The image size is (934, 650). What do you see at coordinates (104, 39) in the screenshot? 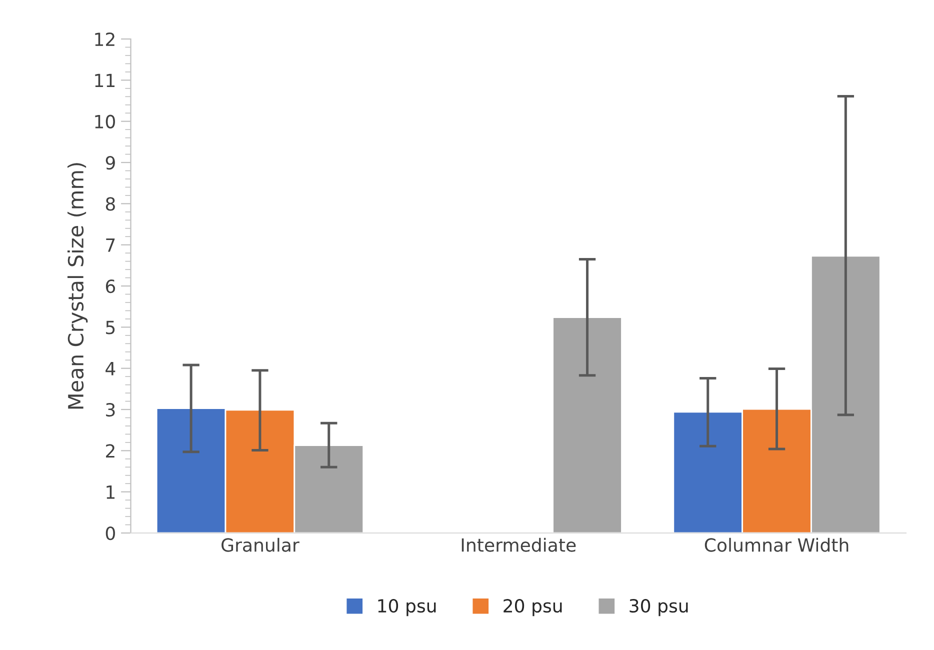
I see `y-tick-label: 12` at bounding box center [104, 39].